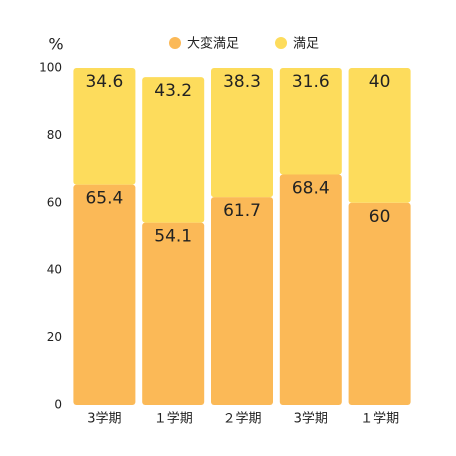  What do you see at coordinates (306, 44) in the screenshot?
I see `legend-label: 満足` at bounding box center [306, 44].